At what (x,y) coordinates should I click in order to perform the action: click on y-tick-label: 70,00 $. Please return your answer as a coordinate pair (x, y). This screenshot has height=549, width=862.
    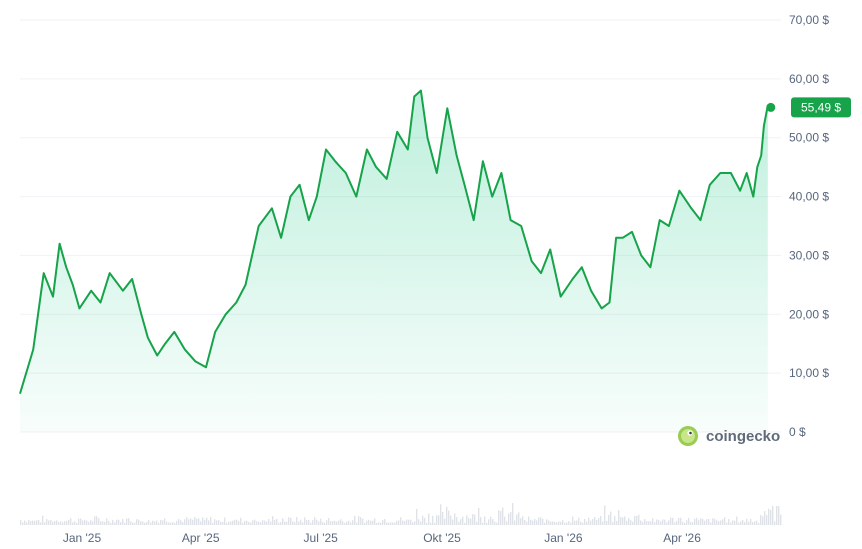
    Looking at the image, I should click on (809, 20).